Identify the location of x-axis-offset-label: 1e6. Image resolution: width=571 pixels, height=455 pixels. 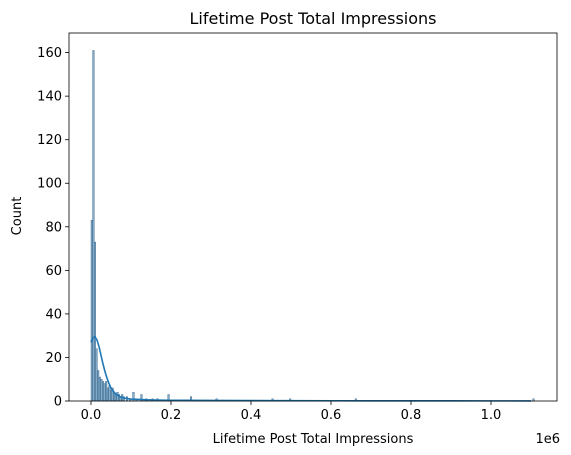
(547, 439).